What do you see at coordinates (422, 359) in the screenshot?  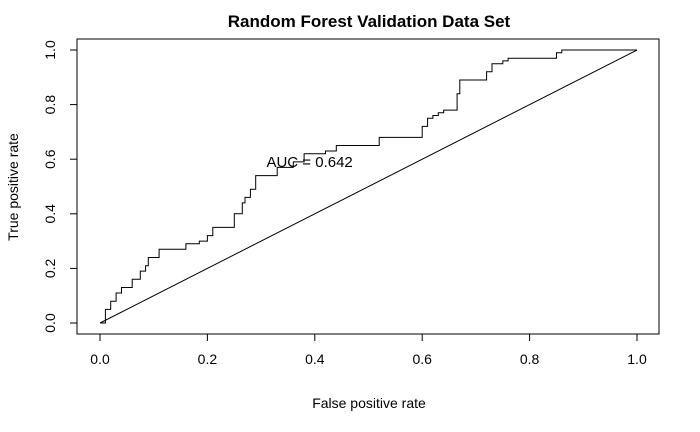 I see `x-tick-label: 0.6` at bounding box center [422, 359].